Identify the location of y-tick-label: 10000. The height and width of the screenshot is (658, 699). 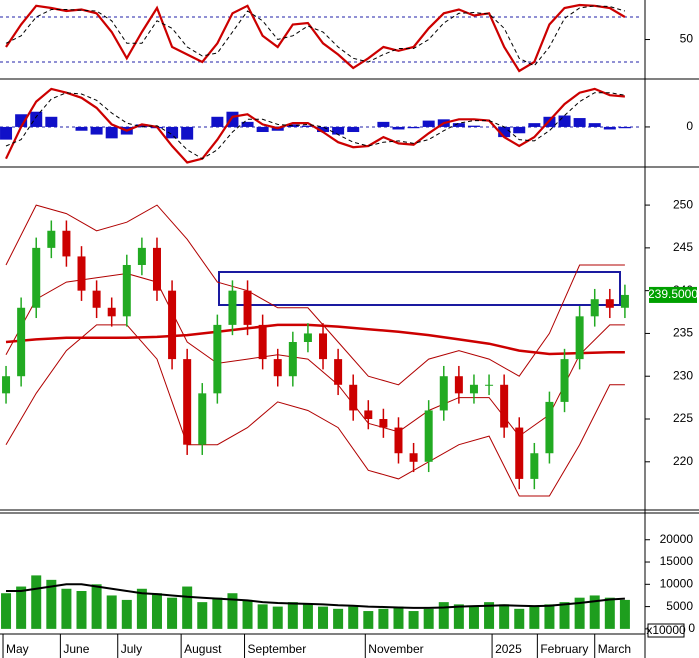
(677, 583).